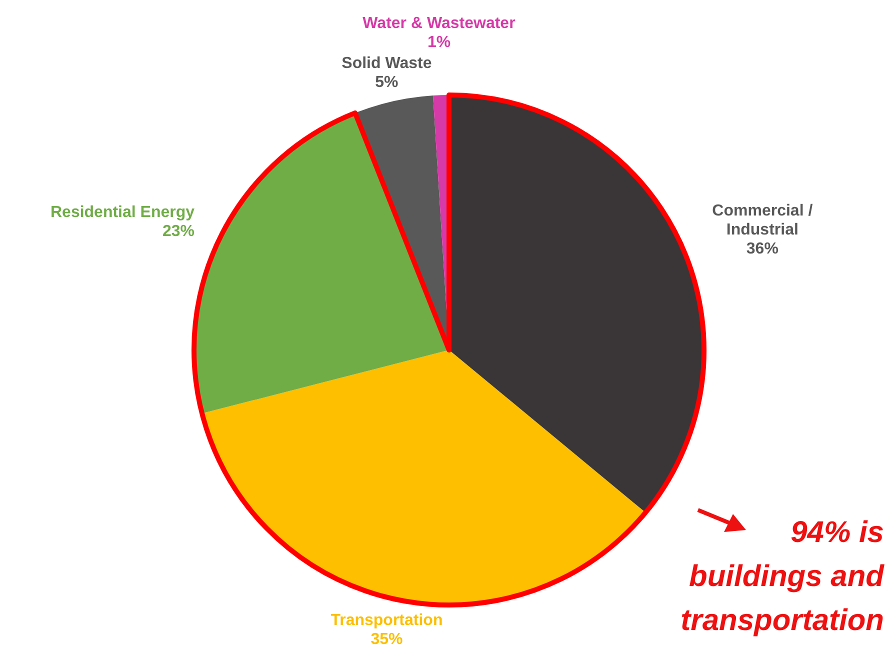 The height and width of the screenshot is (662, 894). What do you see at coordinates (762, 249) in the screenshot?
I see `data-label: 36%` at bounding box center [762, 249].